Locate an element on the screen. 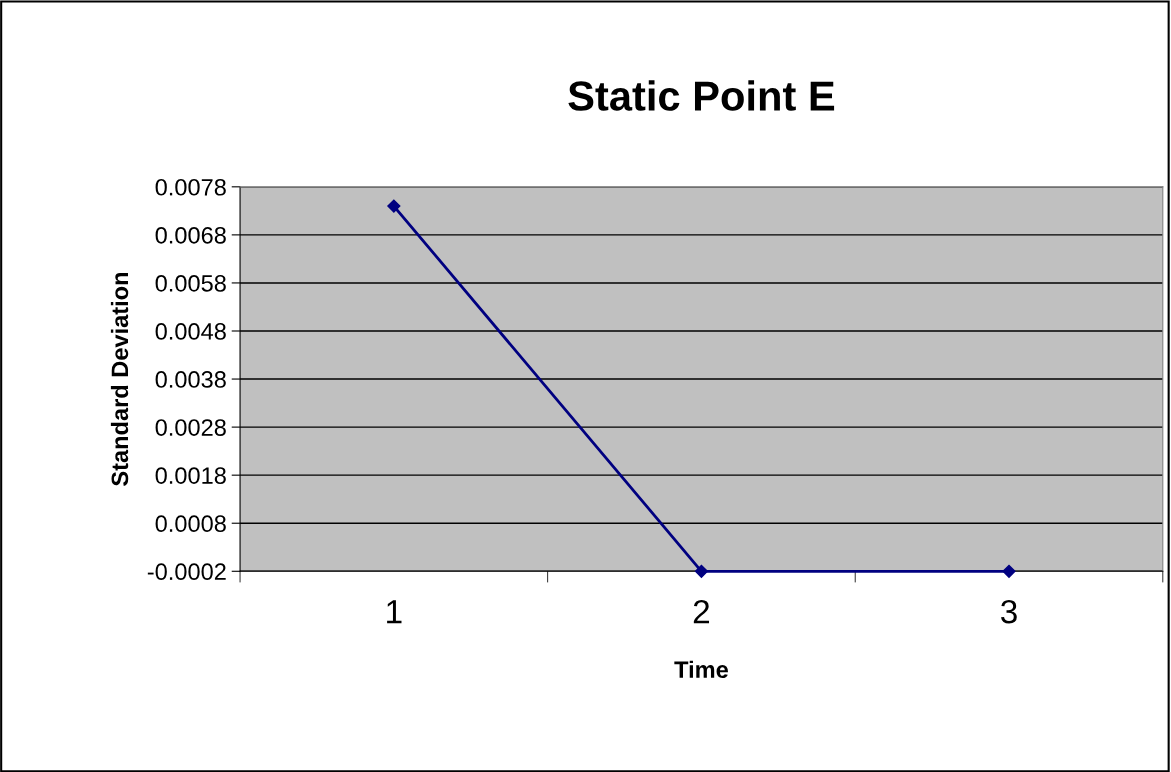 This screenshot has width=1171, height=772. y-tick-label: 0.0018 is located at coordinates (190, 475).